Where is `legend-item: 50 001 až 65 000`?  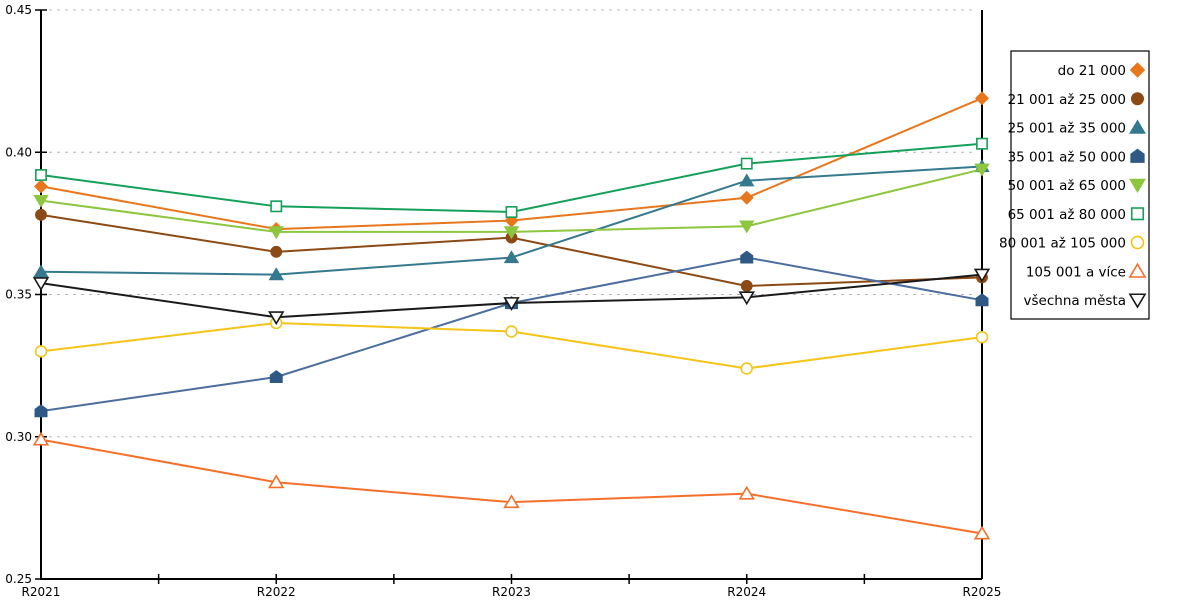 legend-item: 50 001 až 65 000 is located at coordinates (1077, 186).